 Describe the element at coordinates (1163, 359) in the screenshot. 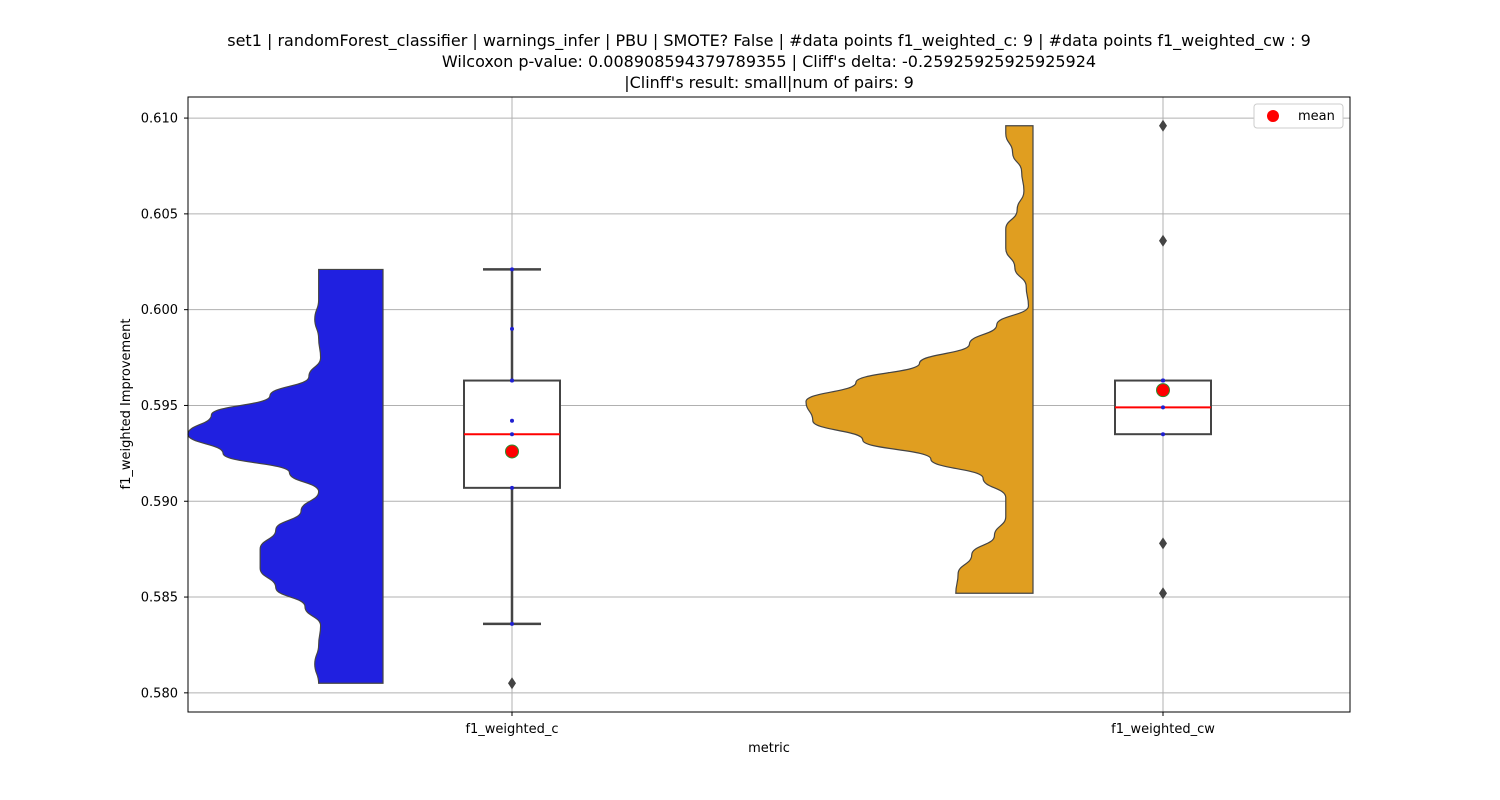

I see `boxplot-f1_weighted_cw` at that location.